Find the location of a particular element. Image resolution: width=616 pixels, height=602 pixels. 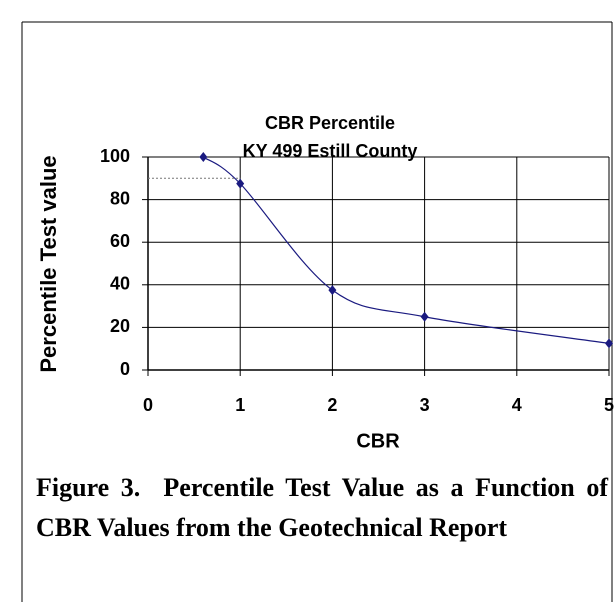

y-tick-label: 100 is located at coordinates (115, 156).